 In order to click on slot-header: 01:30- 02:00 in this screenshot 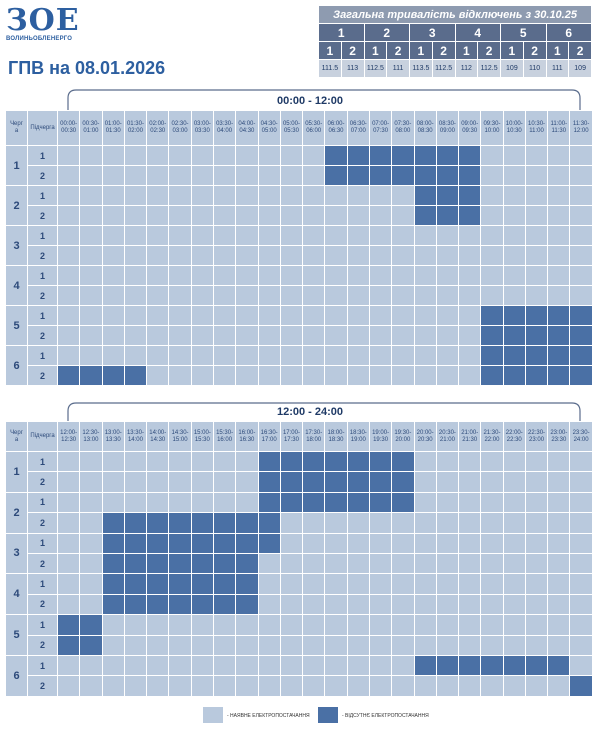, I will do `click(135, 128)`.